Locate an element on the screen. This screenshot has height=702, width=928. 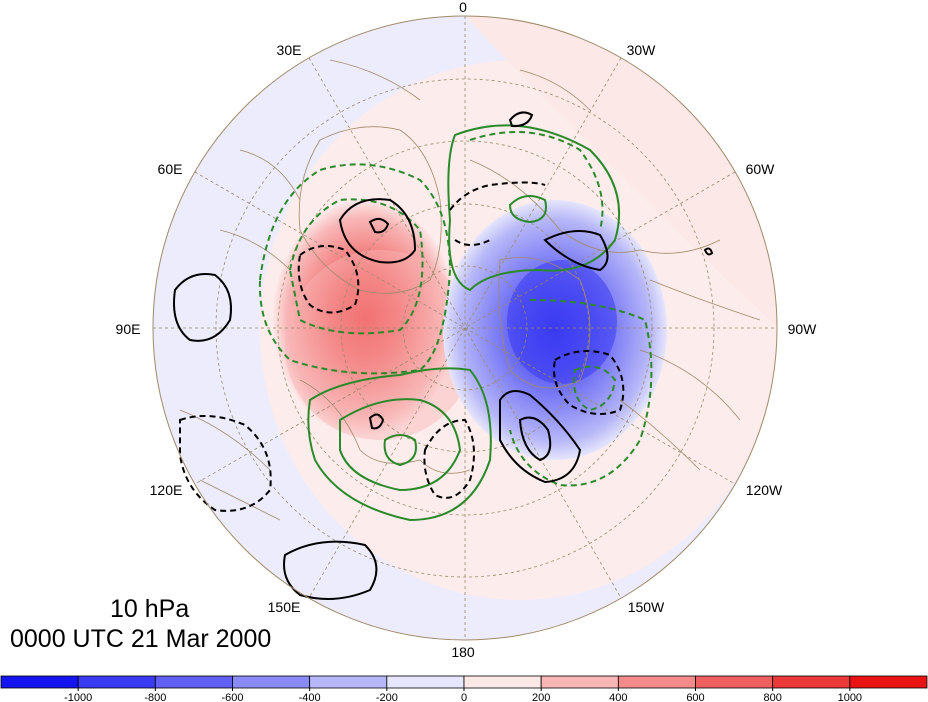
lon-label-30w: 30W is located at coordinates (642, 50).